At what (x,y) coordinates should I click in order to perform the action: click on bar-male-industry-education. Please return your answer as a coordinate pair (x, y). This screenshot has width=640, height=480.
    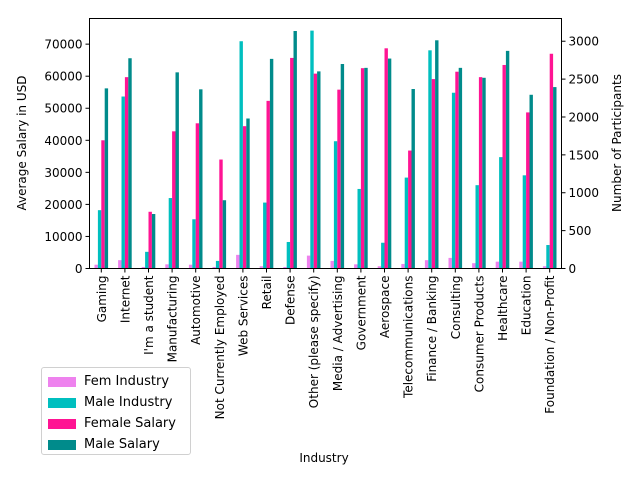
    Looking at the image, I should click on (524, 222).